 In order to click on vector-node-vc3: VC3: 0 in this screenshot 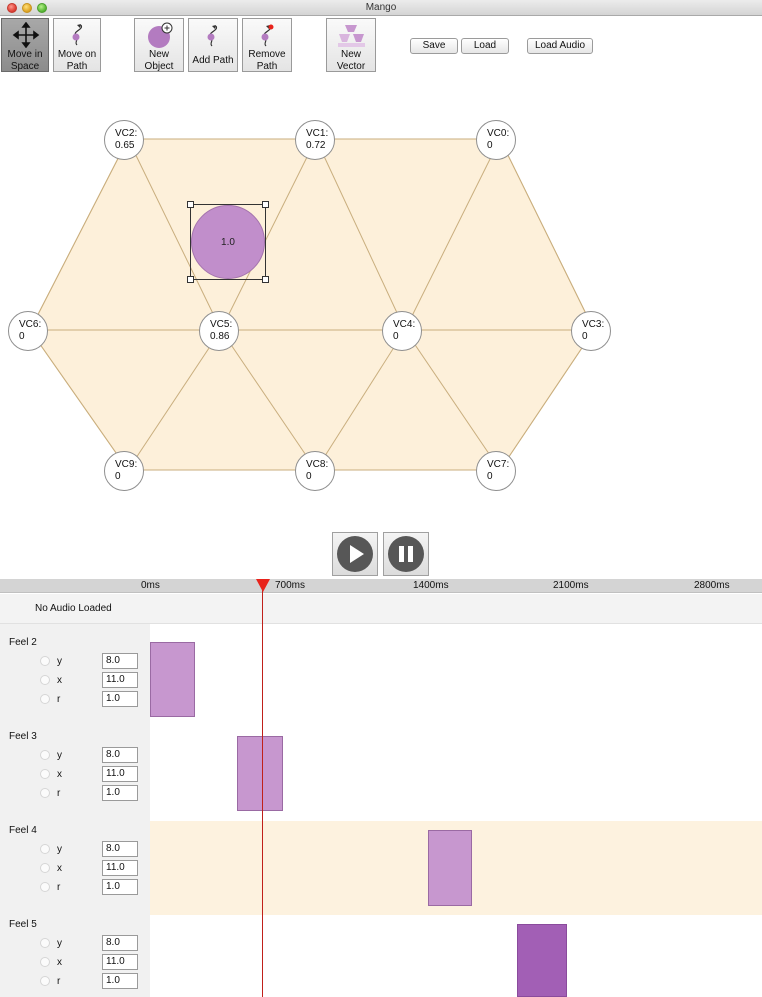, I will do `click(591, 331)`.